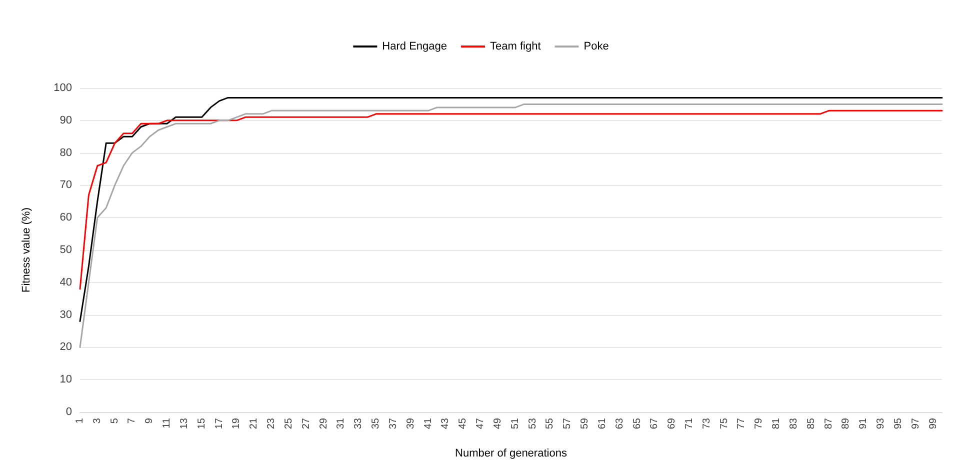 The width and height of the screenshot is (962, 464). I want to click on x-tick-label: 1, so click(80, 421).